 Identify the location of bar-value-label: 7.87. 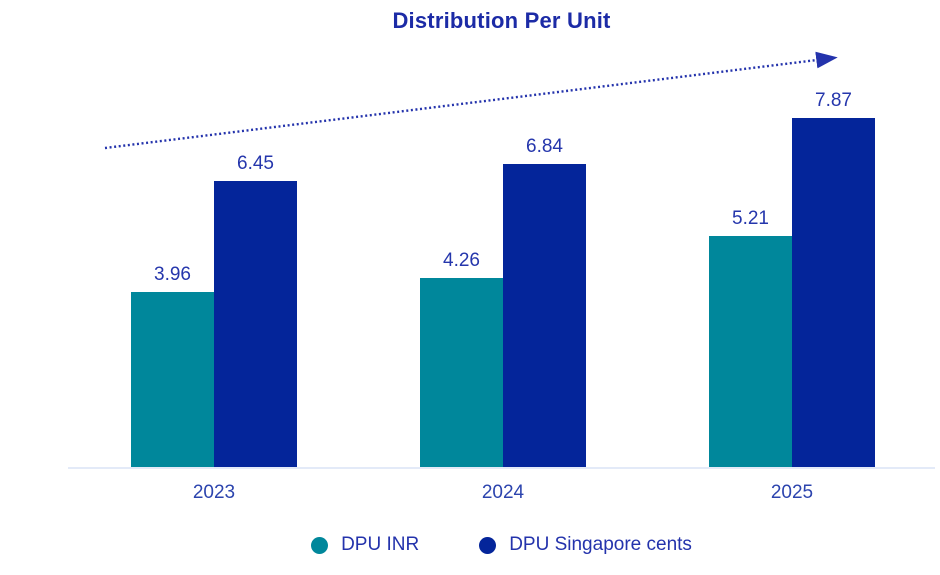
(833, 100).